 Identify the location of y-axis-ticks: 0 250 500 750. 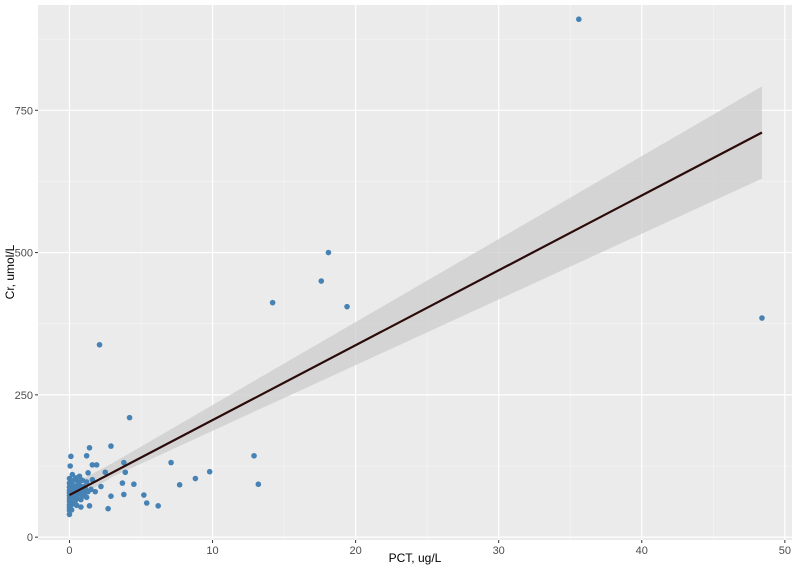
(26, 324).